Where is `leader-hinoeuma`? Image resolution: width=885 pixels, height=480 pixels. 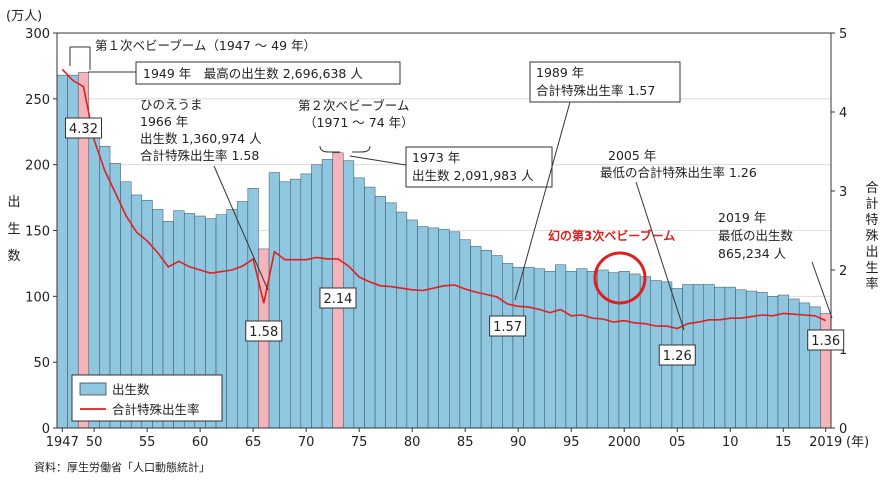 leader-hinoeuma is located at coordinates (241, 228).